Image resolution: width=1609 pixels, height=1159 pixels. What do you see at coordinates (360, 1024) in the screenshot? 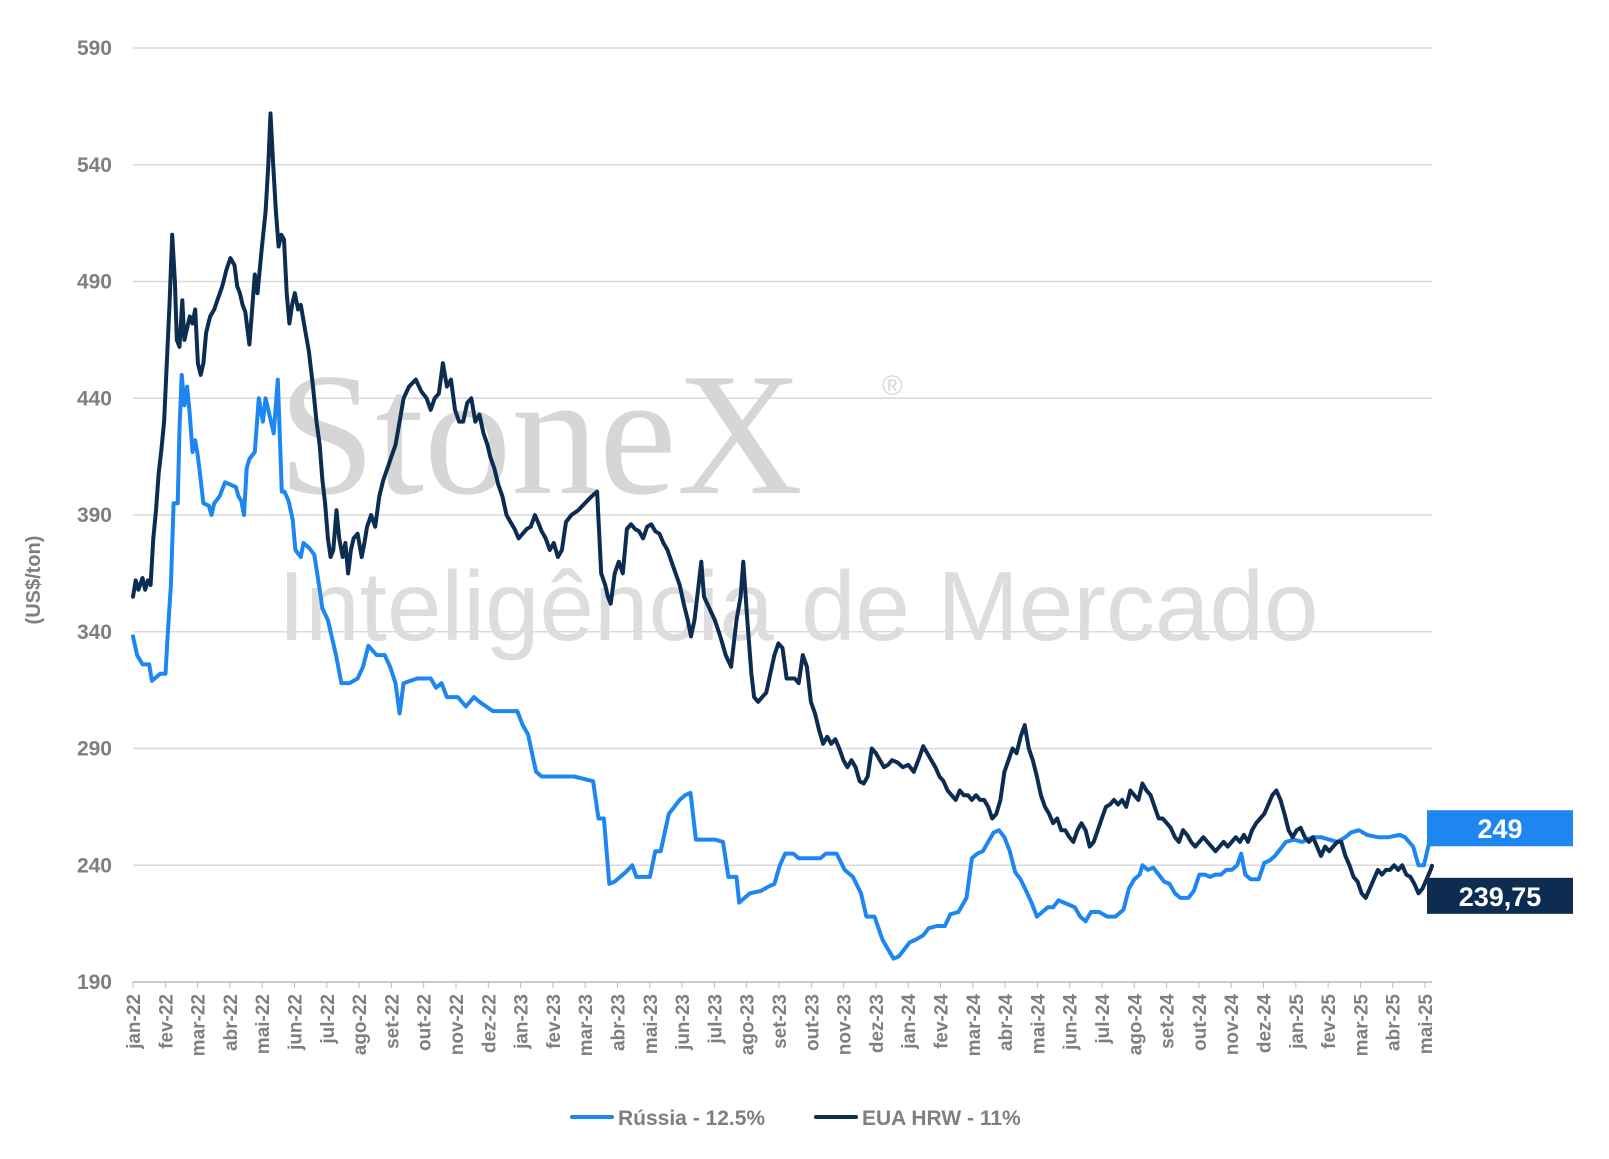
I see `x-tick-label: ago-22` at bounding box center [360, 1024].